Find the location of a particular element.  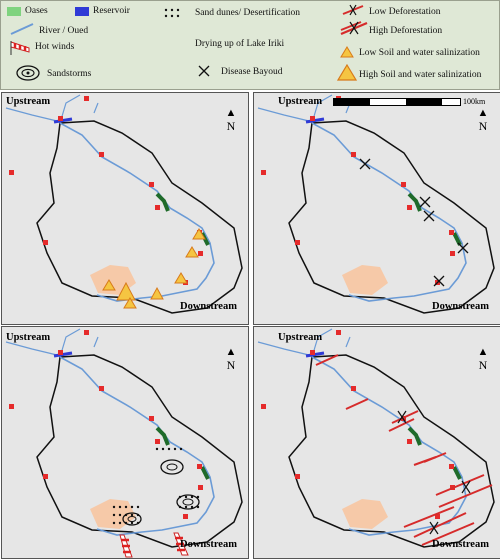

disease-bayoud-icon is located at coordinates (204, 71).